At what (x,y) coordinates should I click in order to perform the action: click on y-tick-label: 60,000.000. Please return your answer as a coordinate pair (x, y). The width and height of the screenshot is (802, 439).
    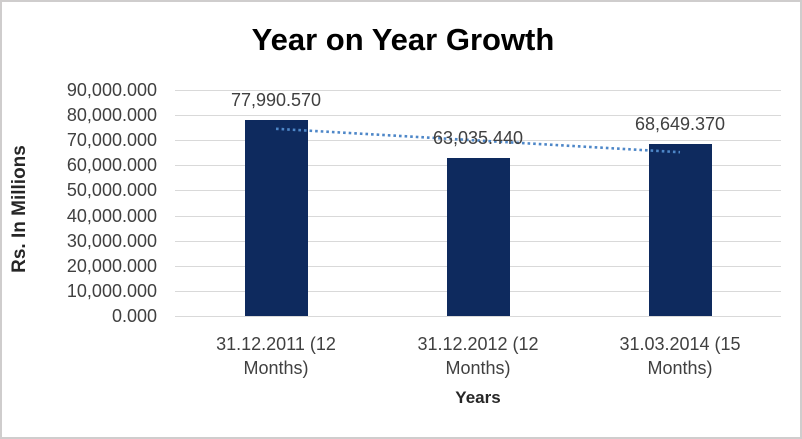
    Looking at the image, I should click on (111, 165).